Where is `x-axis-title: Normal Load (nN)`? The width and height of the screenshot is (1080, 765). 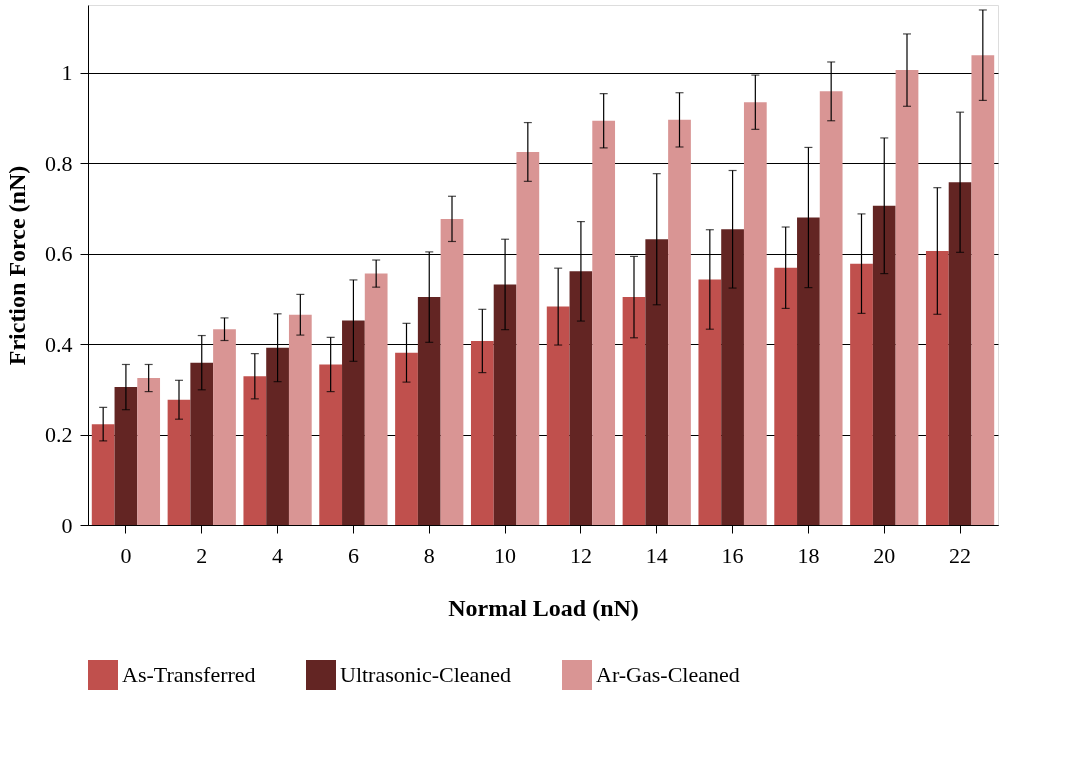 x-axis-title: Normal Load (nN) is located at coordinates (543, 607).